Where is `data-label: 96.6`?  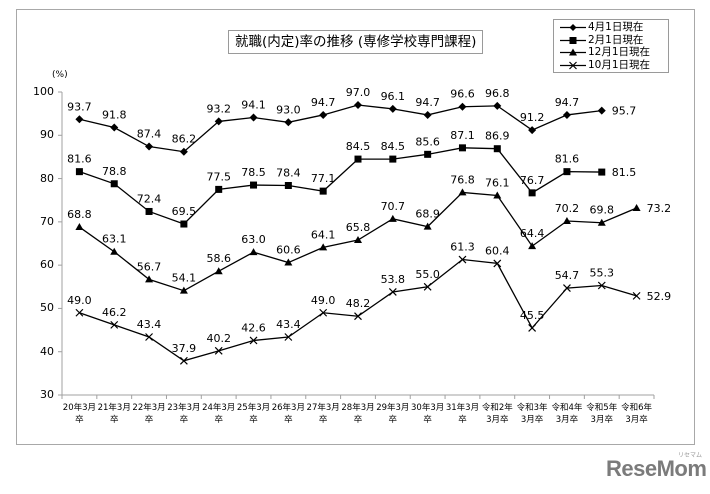 data-label: 96.6 is located at coordinates (462, 94).